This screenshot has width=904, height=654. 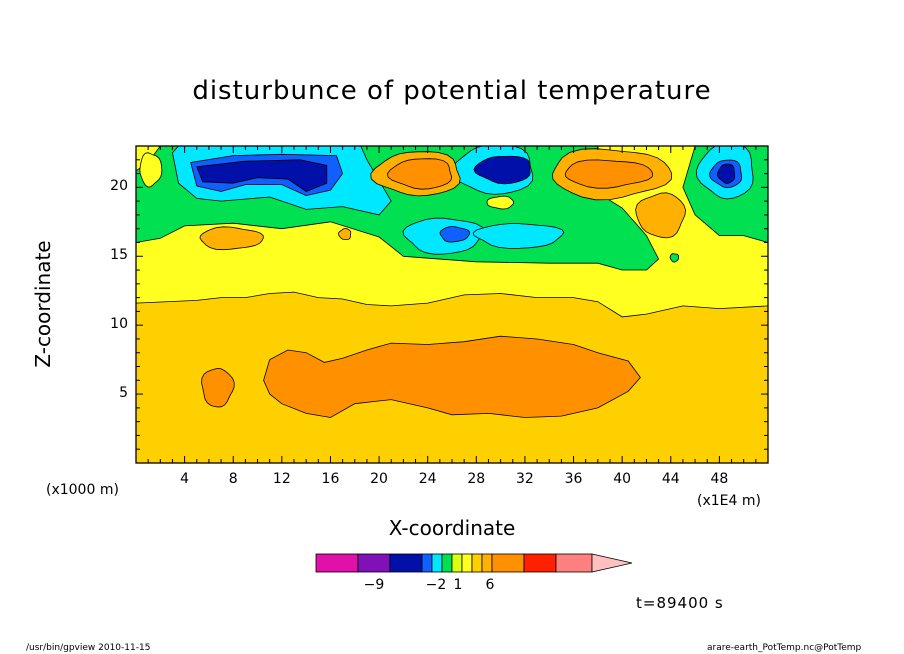 I want to click on footer-left: /usr/bin/gpview 2010-11-15, so click(x=88, y=648).